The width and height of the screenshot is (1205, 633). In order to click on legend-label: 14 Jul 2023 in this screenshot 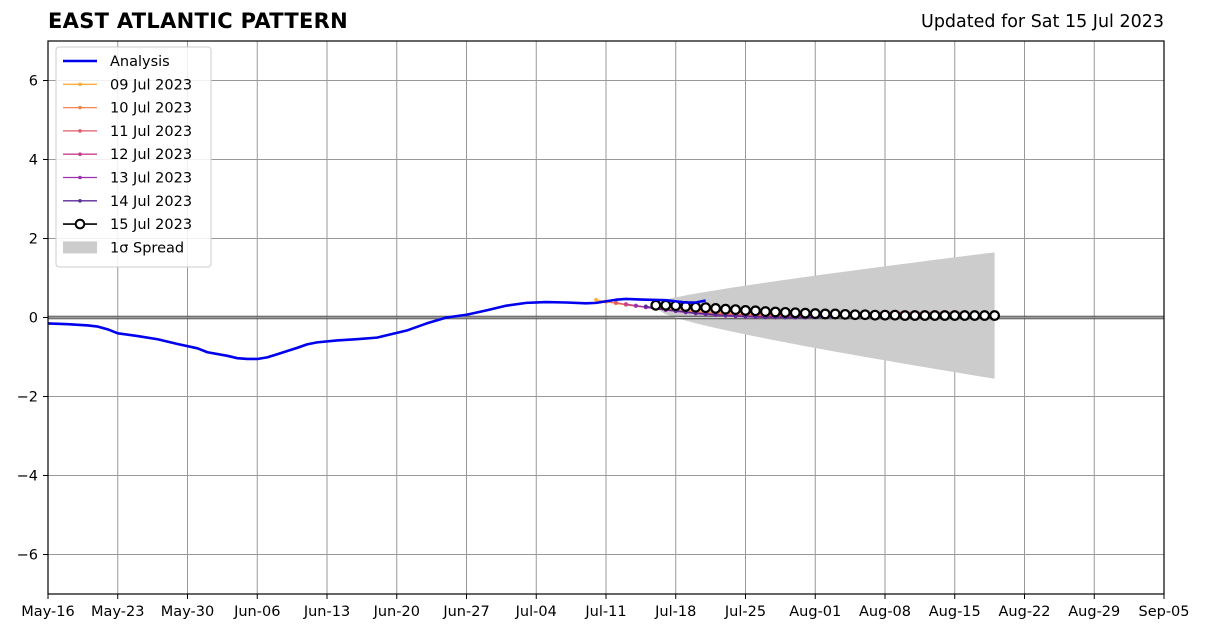, I will do `click(151, 202)`.